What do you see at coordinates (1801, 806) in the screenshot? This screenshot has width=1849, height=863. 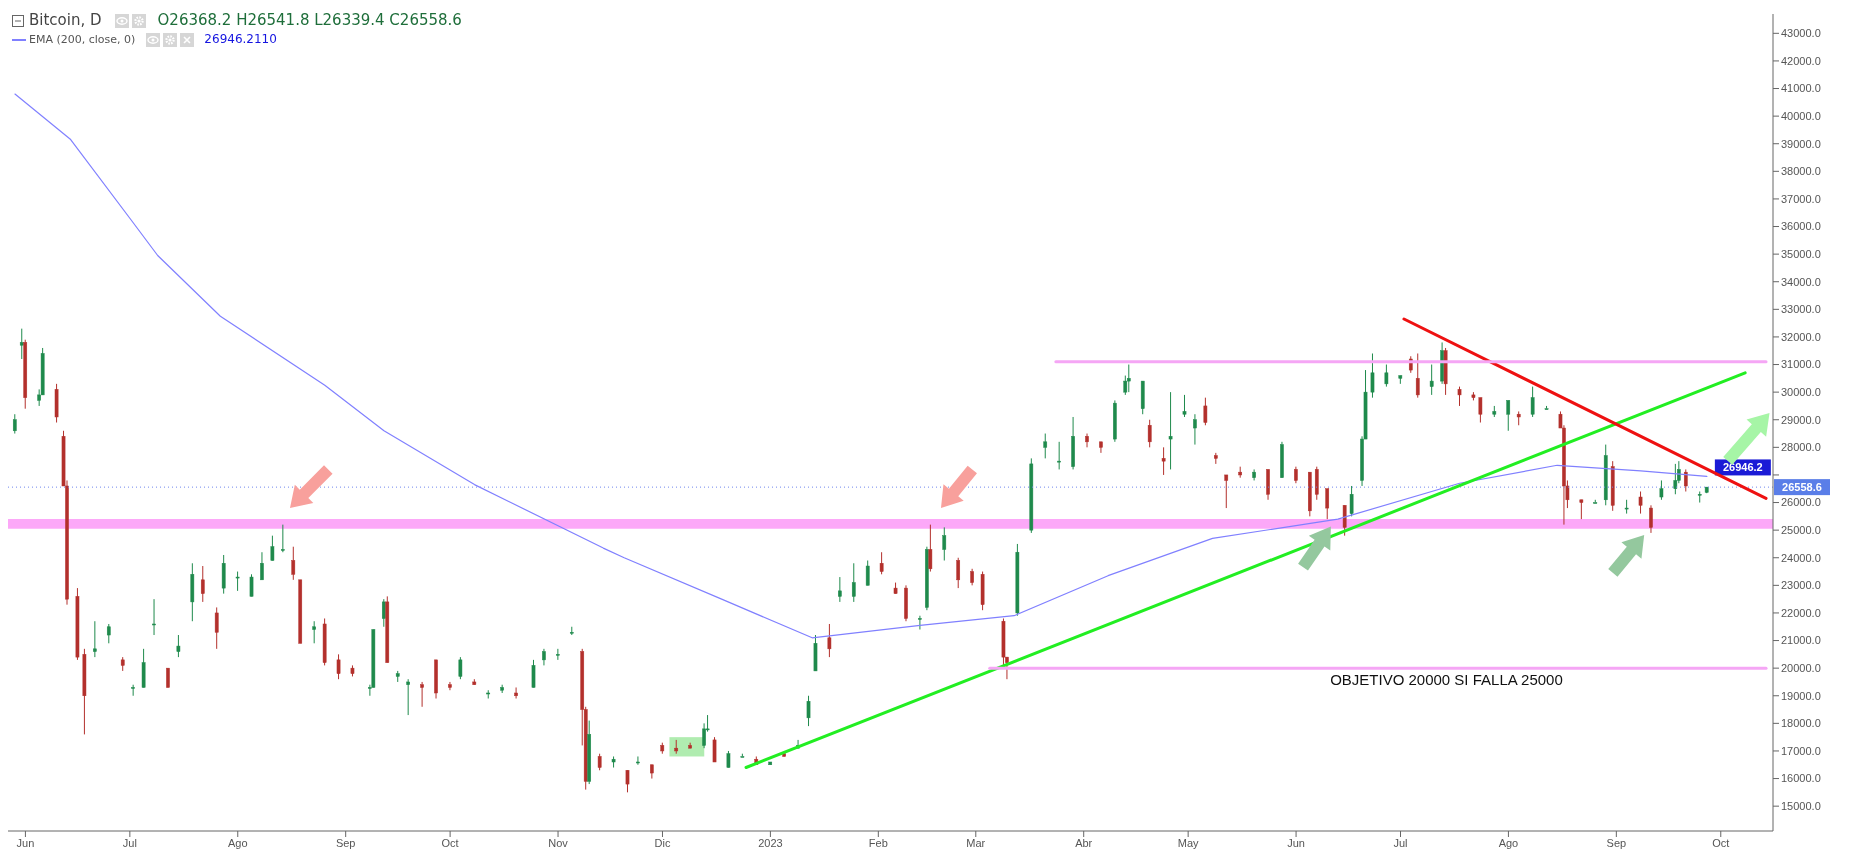 I see `y-tick-label: 15000.0` at bounding box center [1801, 806].